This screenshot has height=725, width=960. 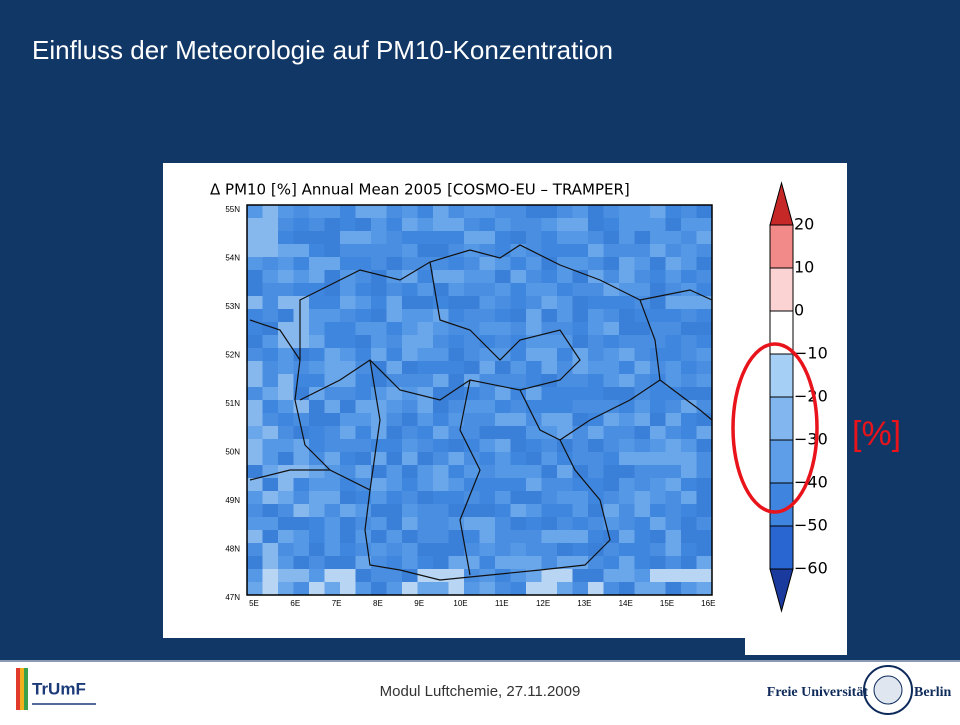 I want to click on colorbar-label: −40, so click(x=811, y=482).